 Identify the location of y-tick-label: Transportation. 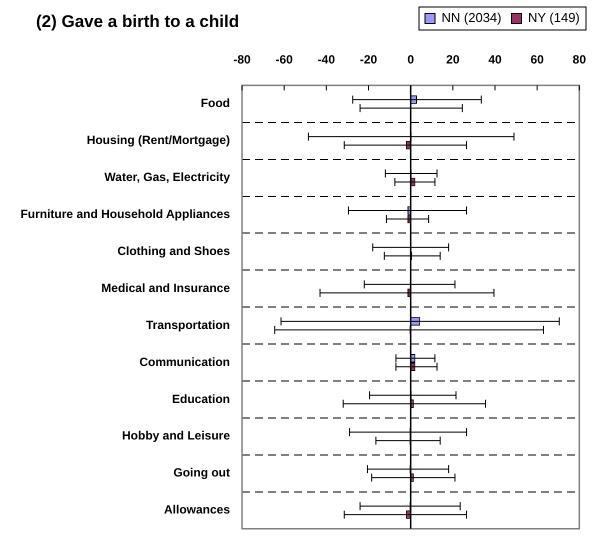
(188, 325).